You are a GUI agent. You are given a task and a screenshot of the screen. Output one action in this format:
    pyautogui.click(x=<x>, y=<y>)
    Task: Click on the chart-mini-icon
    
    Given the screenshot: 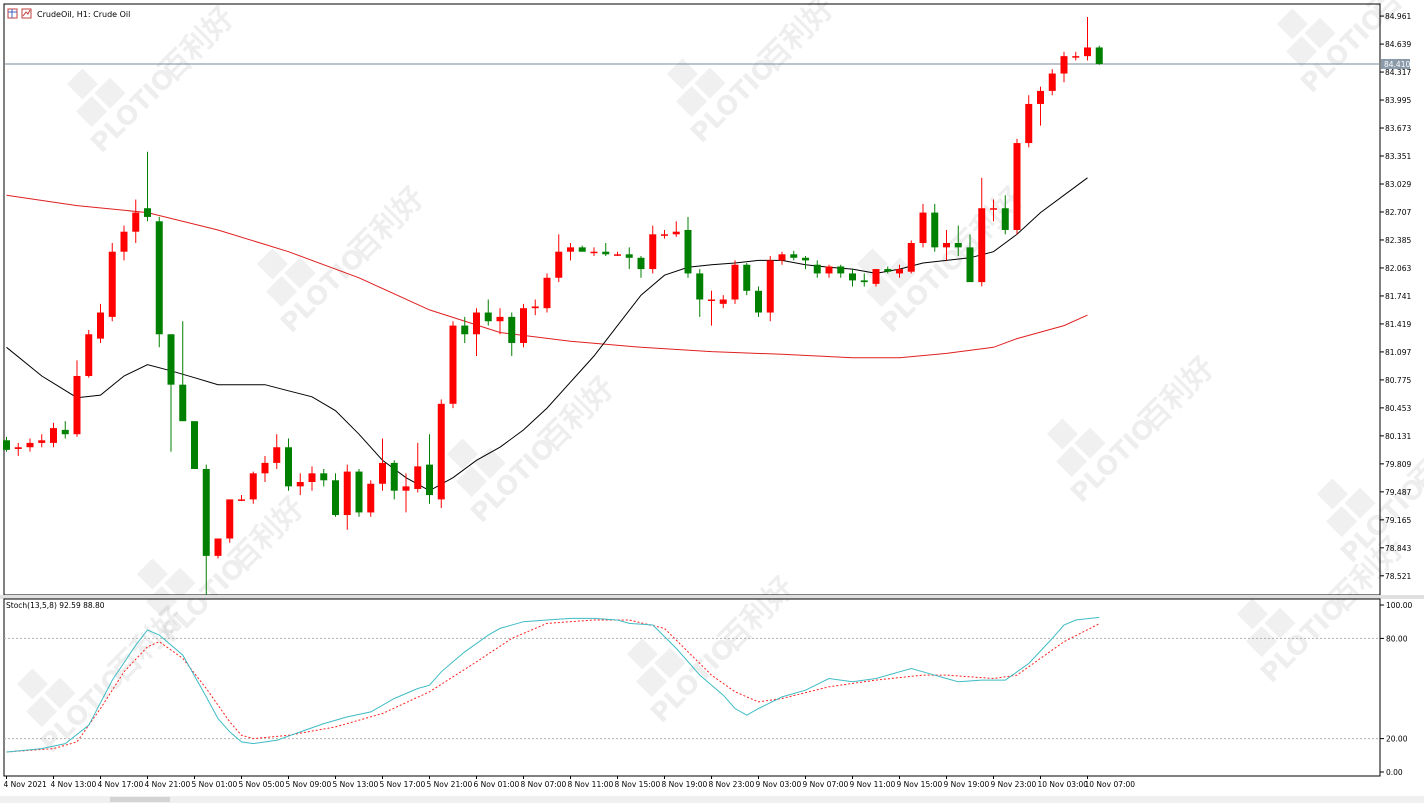 What is the action you would take?
    pyautogui.click(x=26, y=13)
    